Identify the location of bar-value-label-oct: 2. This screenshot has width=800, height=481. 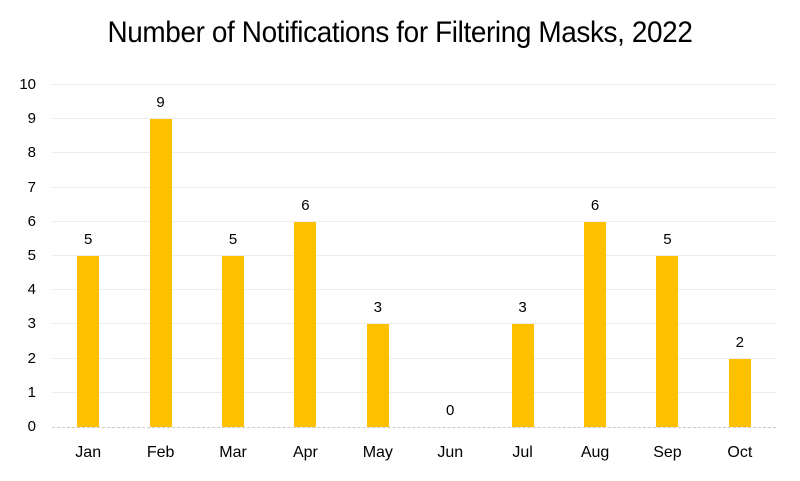
(739, 342).